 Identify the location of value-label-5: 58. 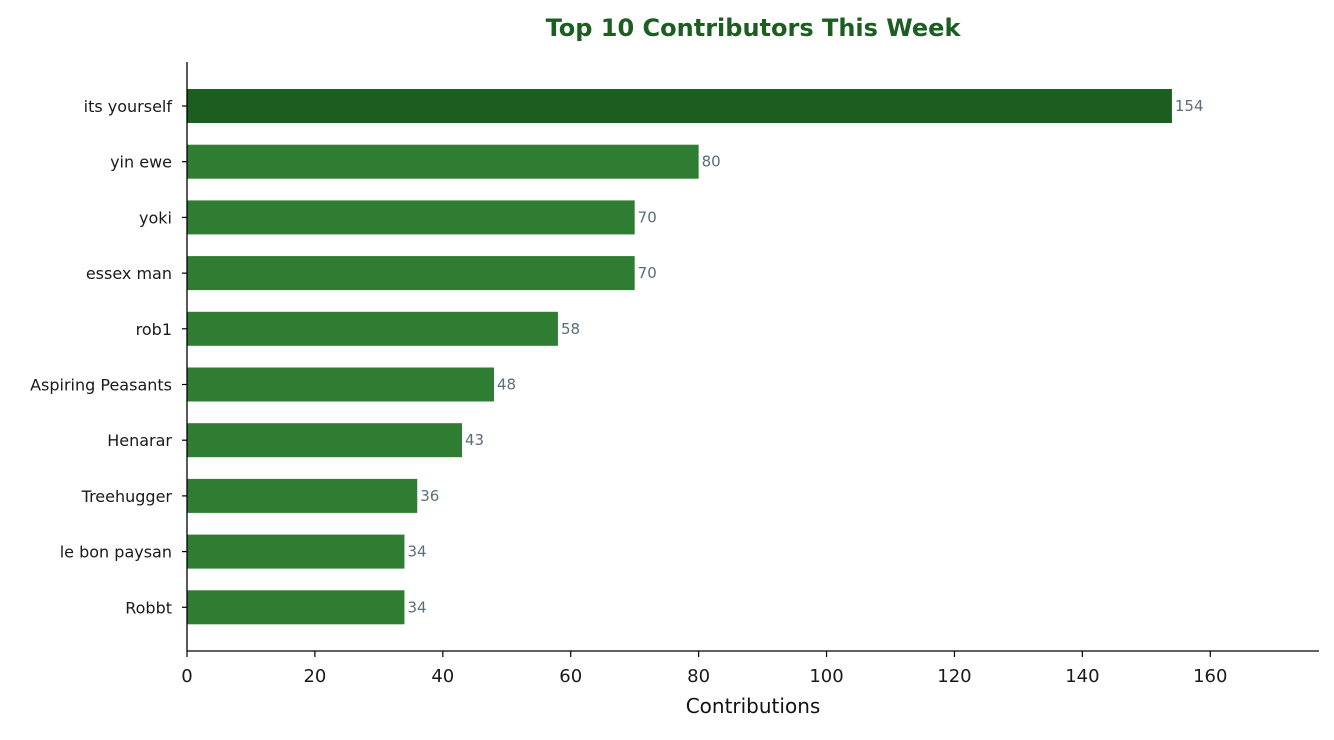
(570, 329).